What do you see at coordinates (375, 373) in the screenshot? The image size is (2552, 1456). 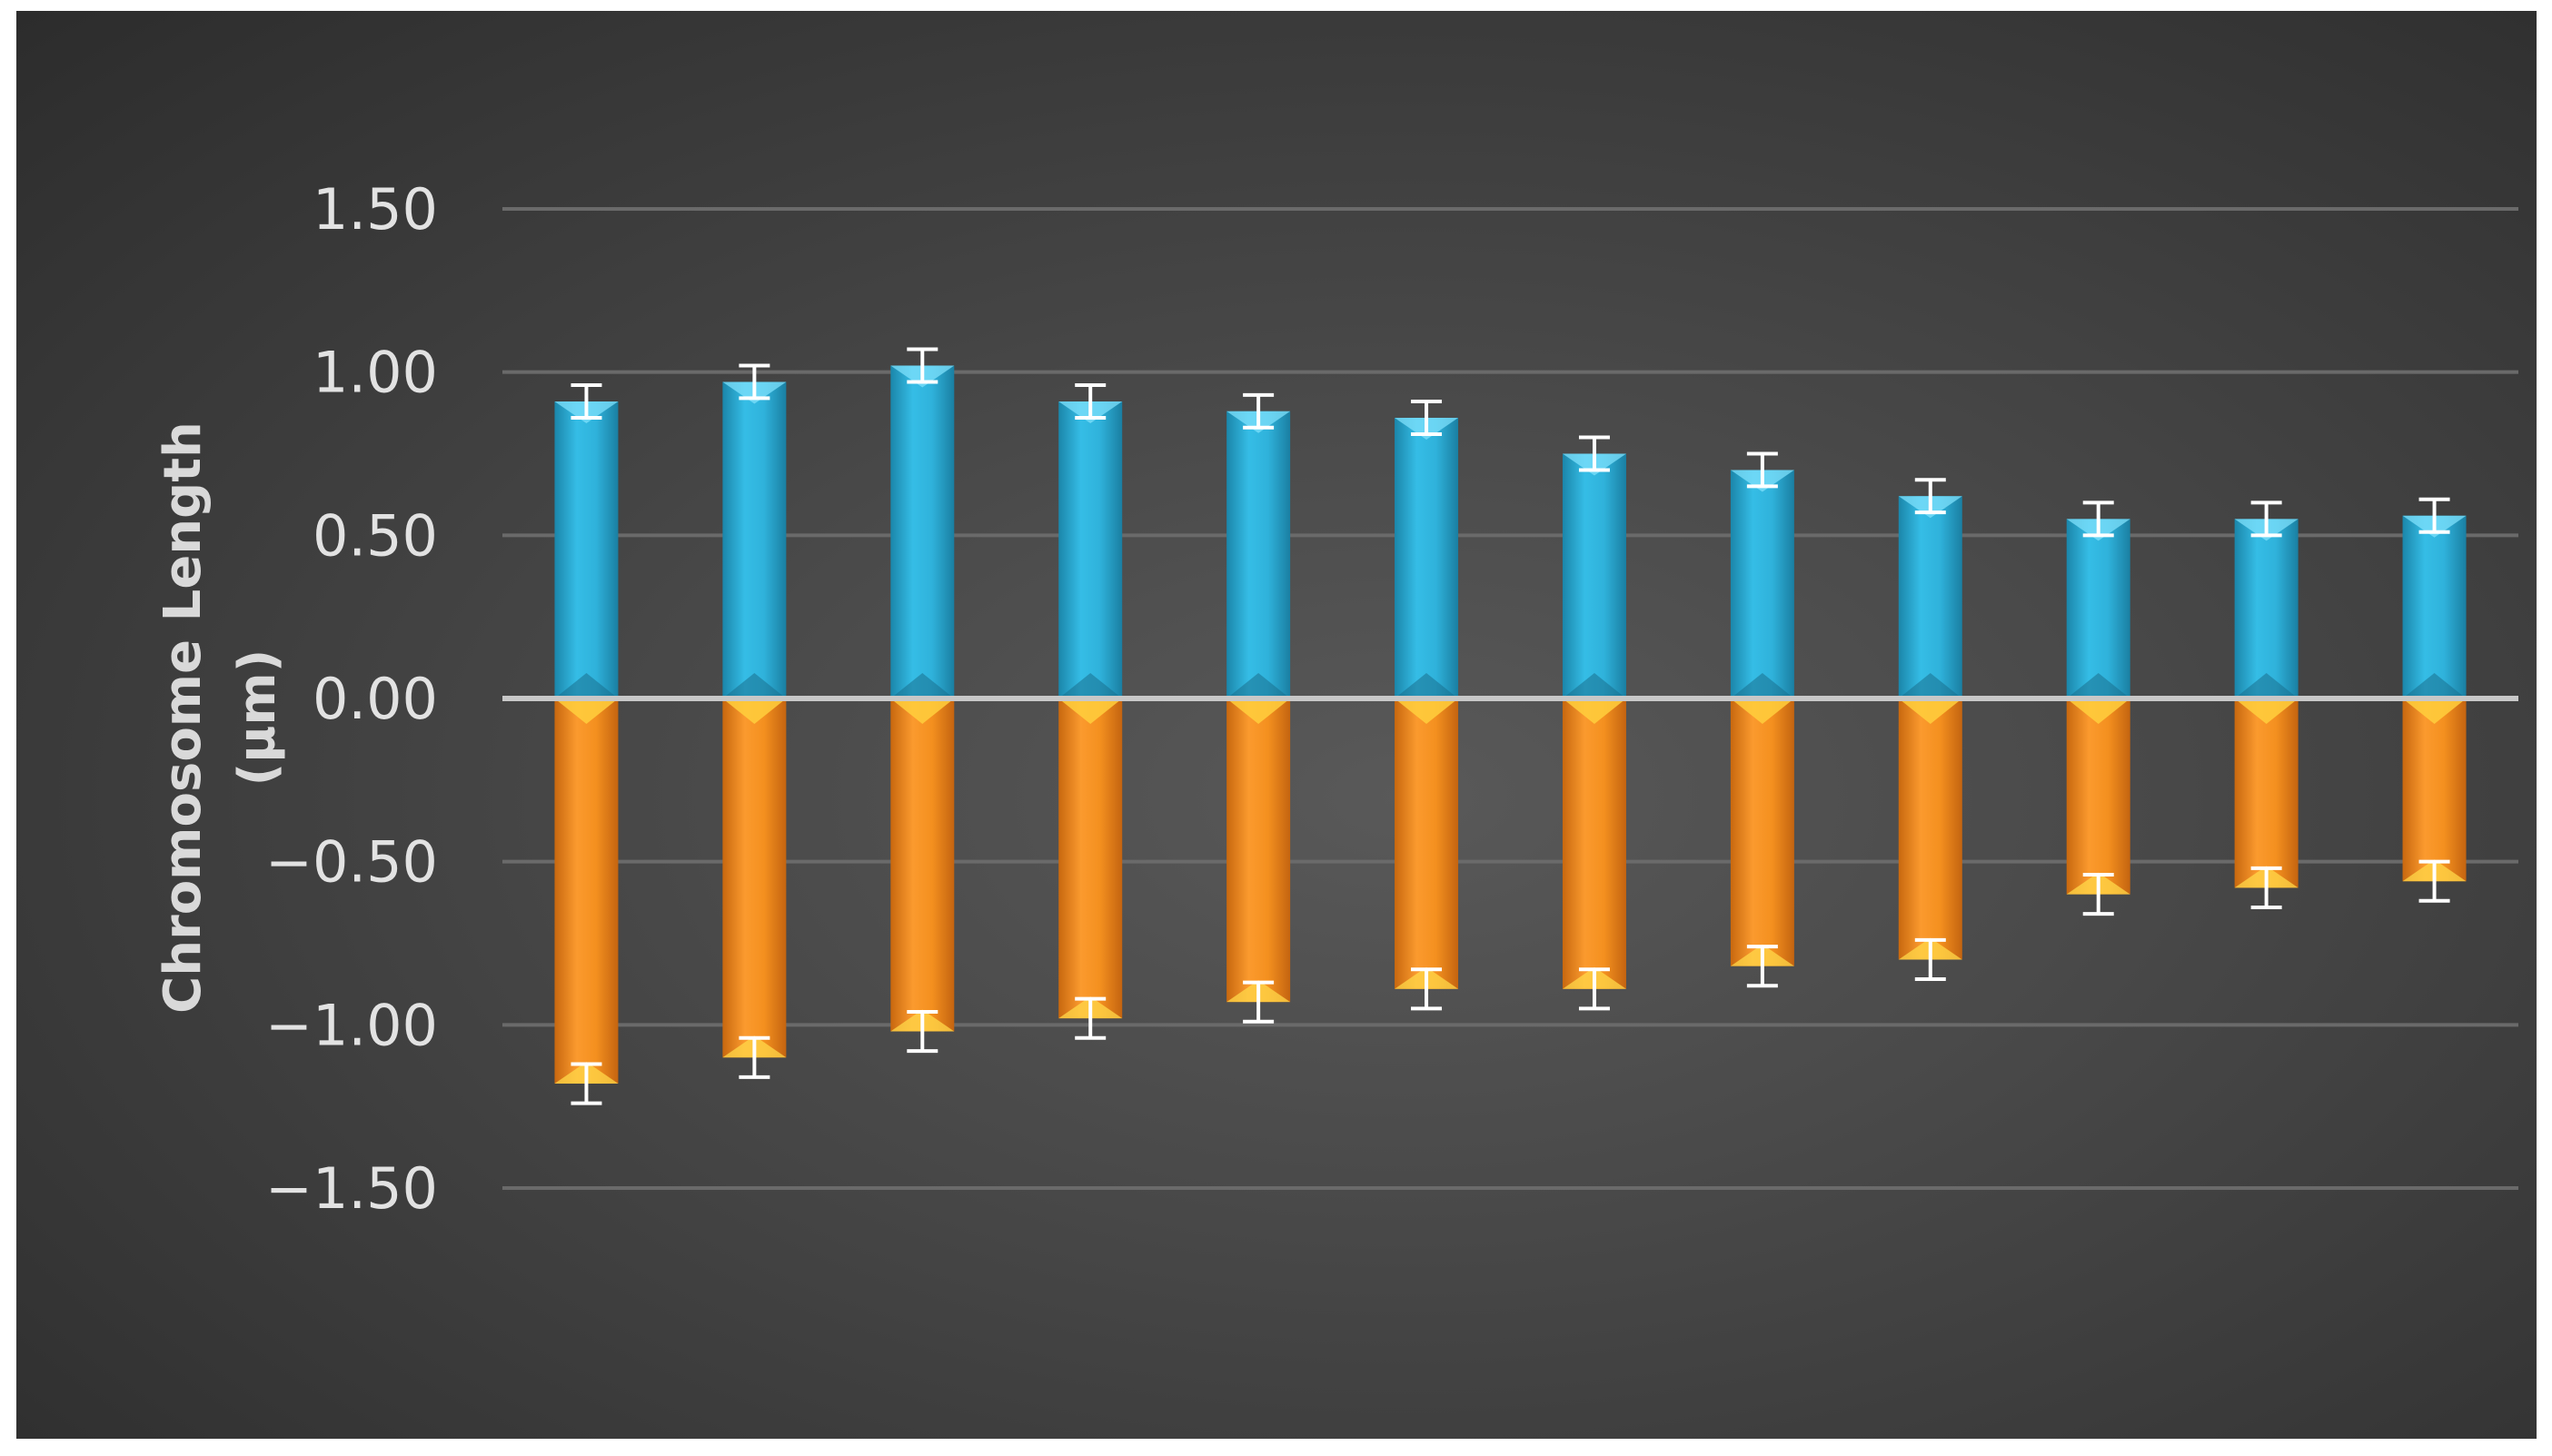 I see `y-tick-label: 1.00` at bounding box center [375, 373].